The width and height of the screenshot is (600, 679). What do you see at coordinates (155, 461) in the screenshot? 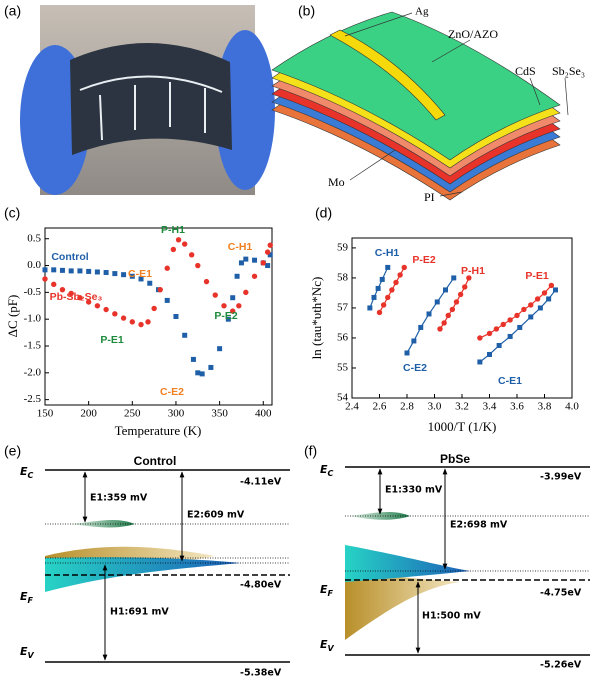
I see `band-title: Control` at bounding box center [155, 461].